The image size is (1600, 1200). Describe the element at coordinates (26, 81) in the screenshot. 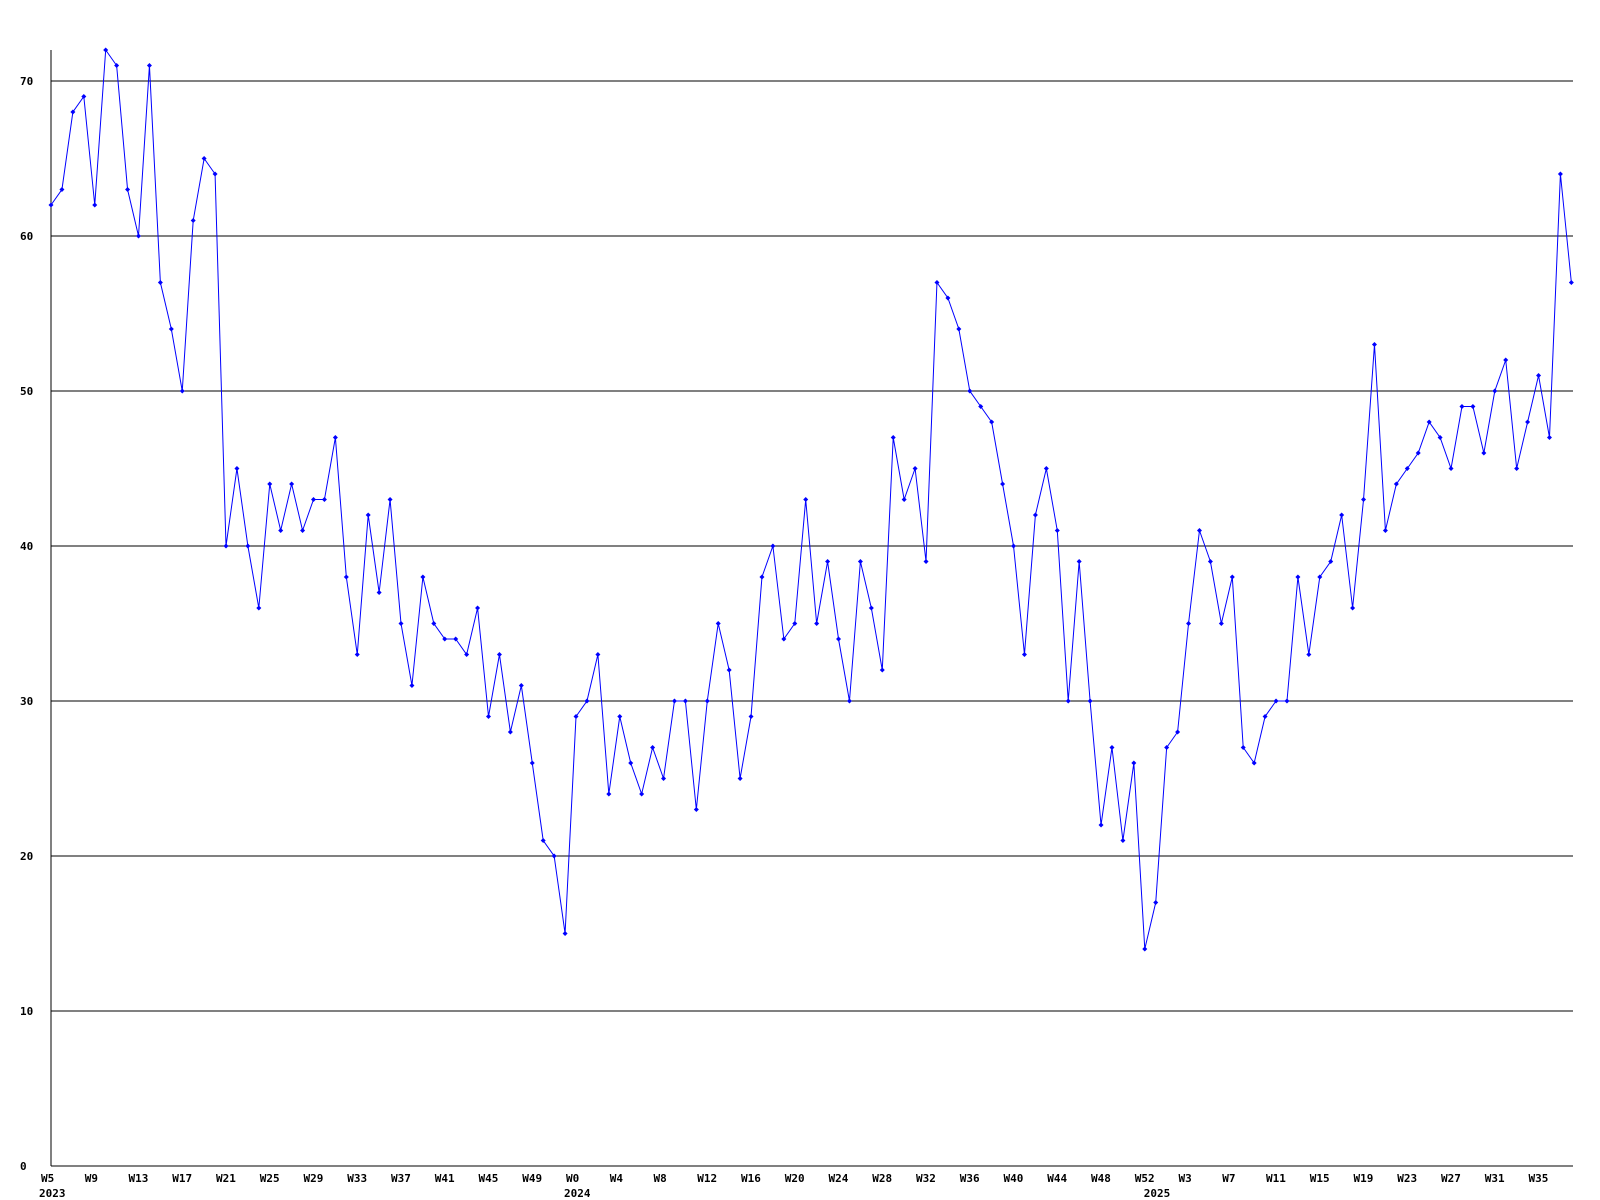

I see `y-tick-label: 70` at that location.